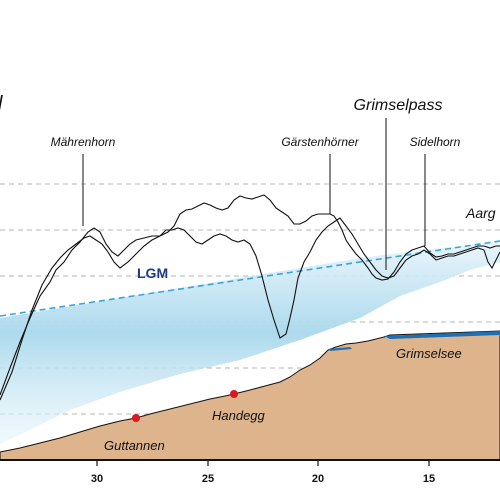 The height and width of the screenshot is (500, 500). Describe the element at coordinates (234, 394) in the screenshot. I see `village-marker-handegg` at that location.